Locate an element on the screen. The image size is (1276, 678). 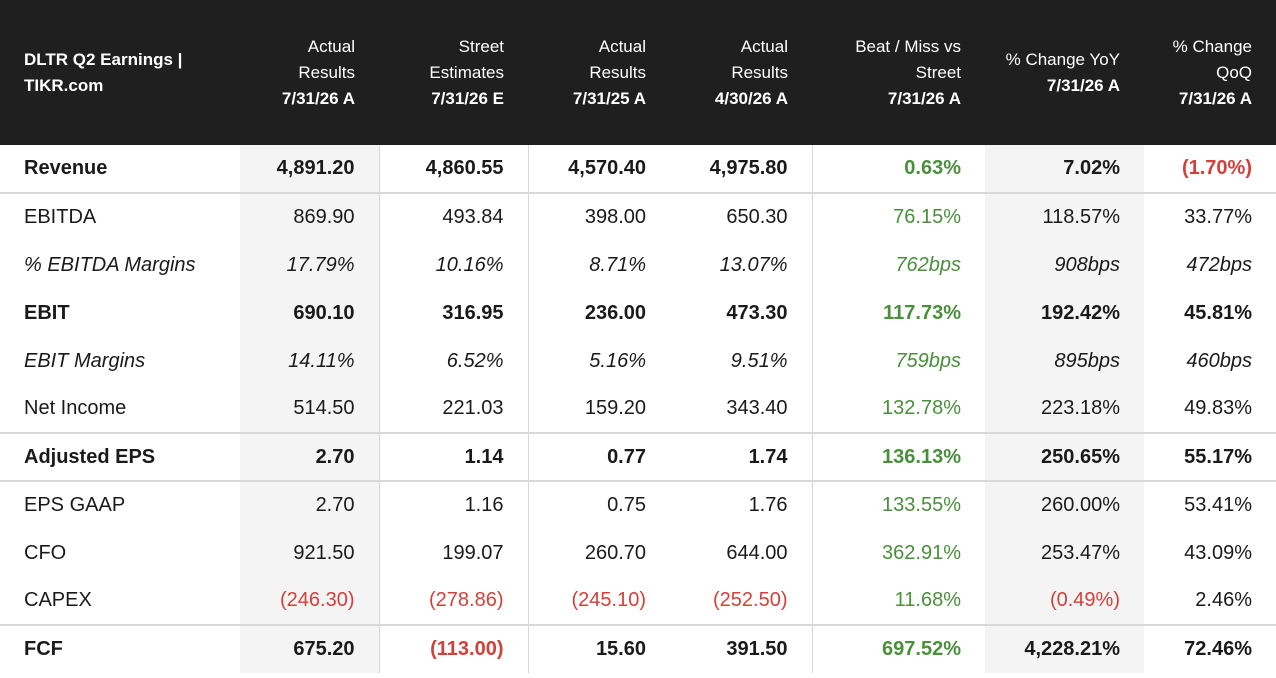
row-label: EBITDA is located at coordinates (120, 216).